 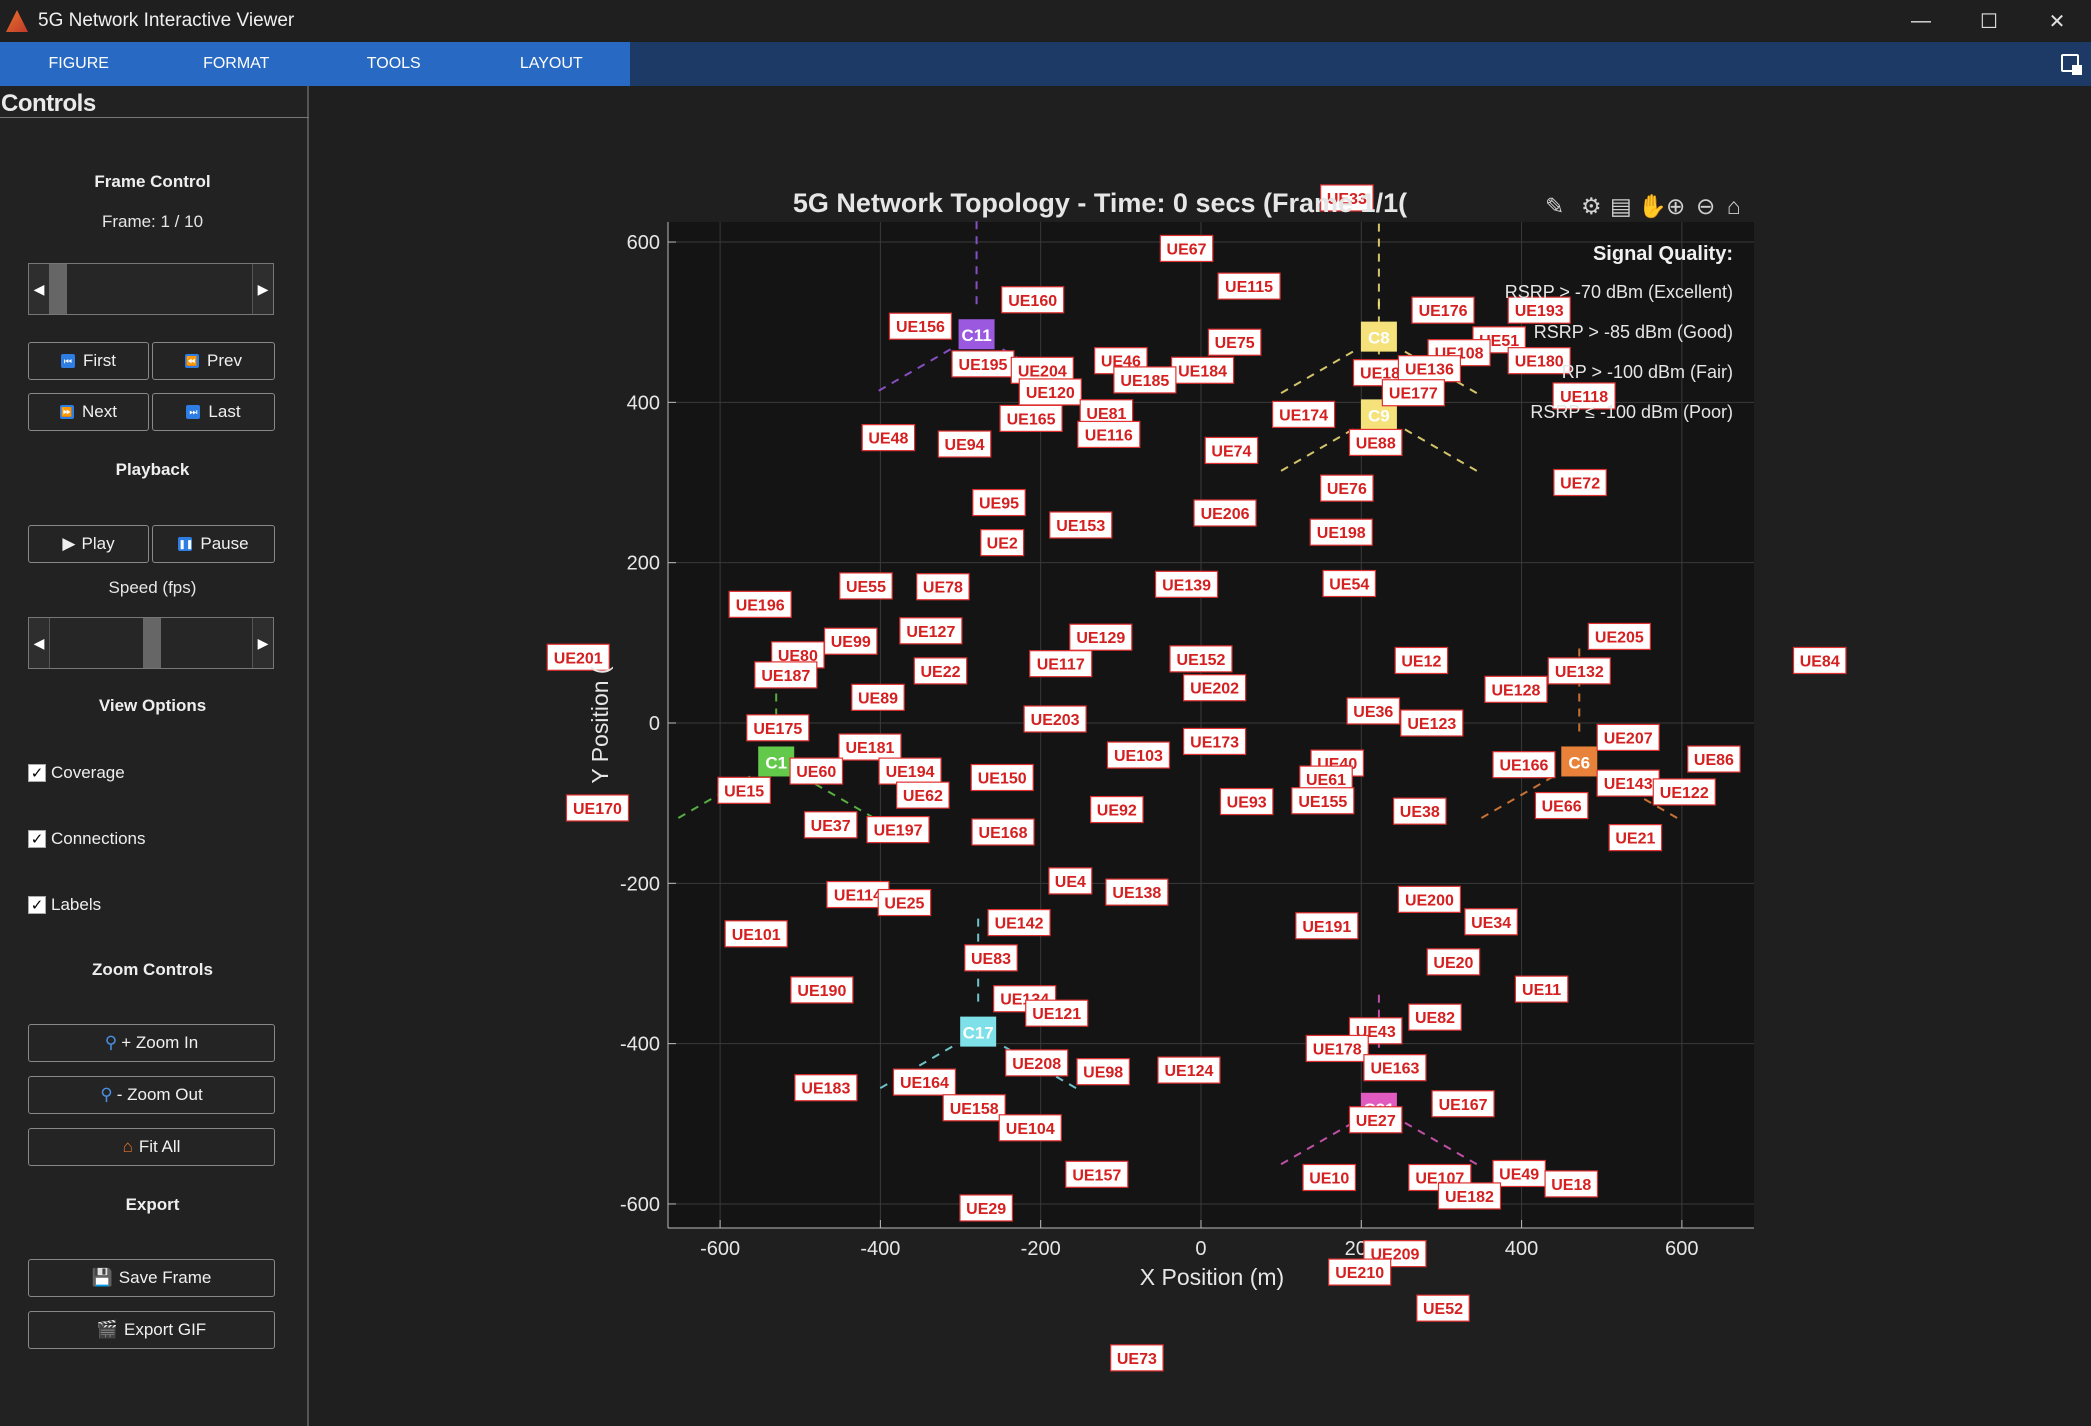 What do you see at coordinates (1621, 206) in the screenshot?
I see `datatip-list-icon: ▤` at bounding box center [1621, 206].